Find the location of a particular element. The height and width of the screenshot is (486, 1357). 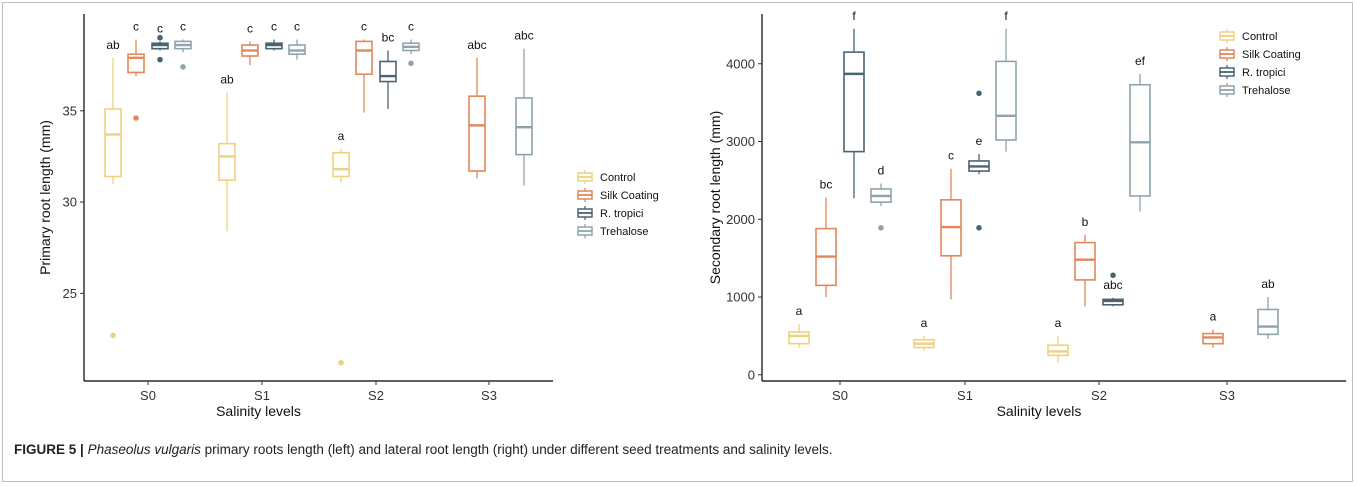

box-silkcoating-s3: abc is located at coordinates (477, 108).